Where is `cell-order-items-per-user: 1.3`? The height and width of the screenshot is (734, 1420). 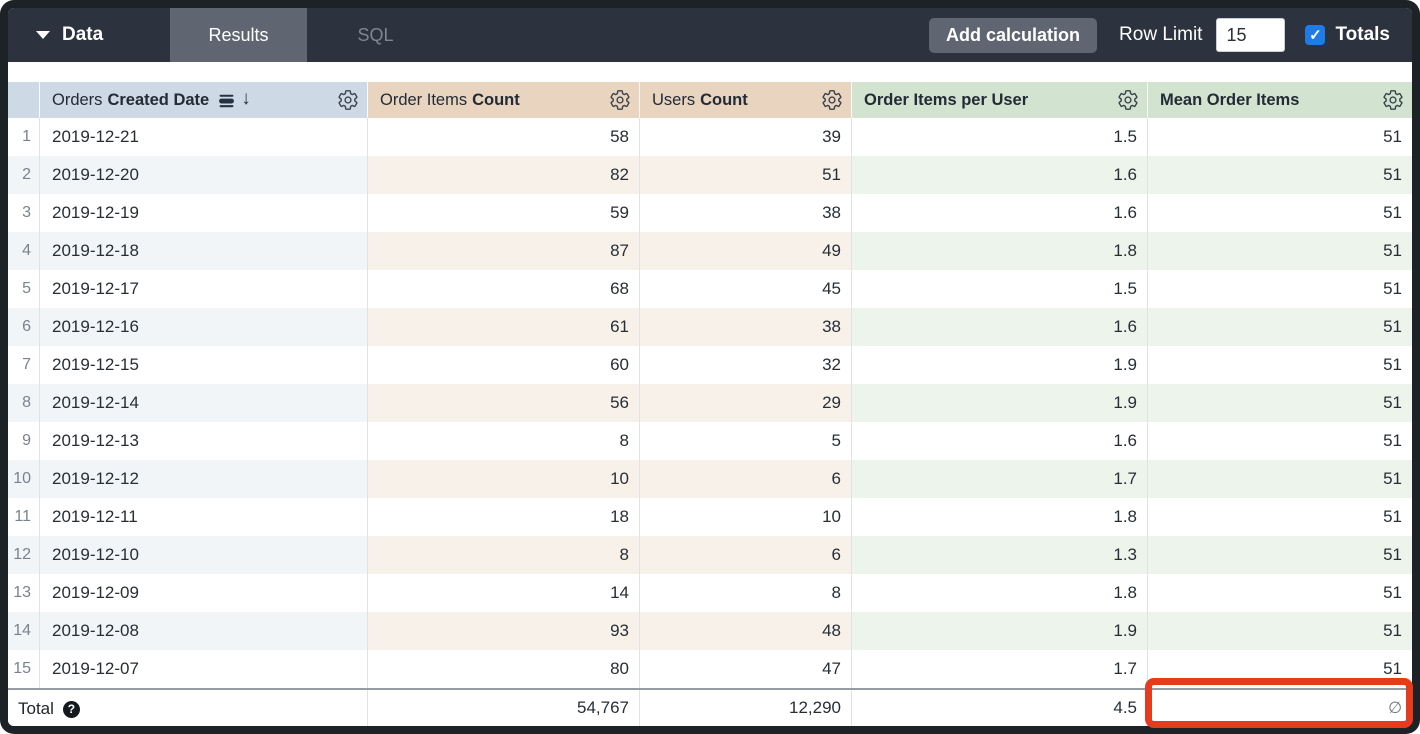
cell-order-items-per-user: 1.3 is located at coordinates (1000, 555).